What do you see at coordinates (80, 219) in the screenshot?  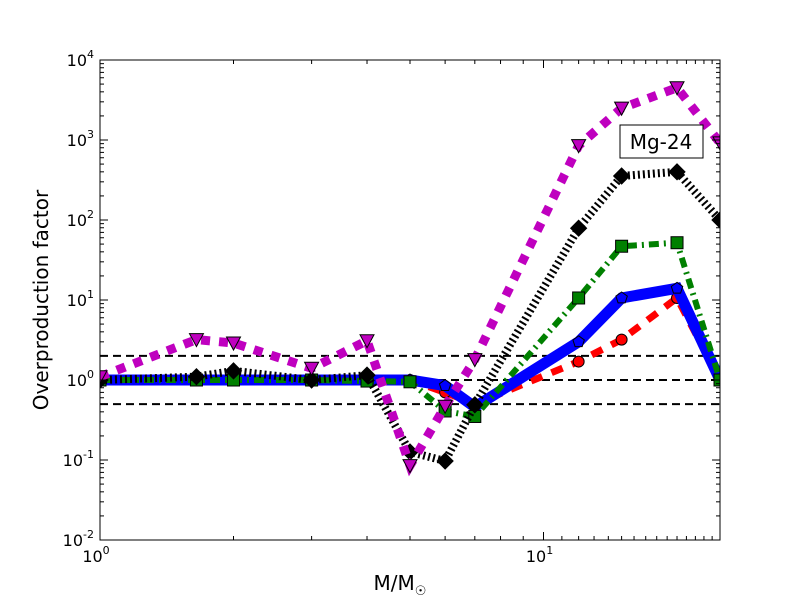 I see `y-tick-label: 10²` at bounding box center [80, 219].